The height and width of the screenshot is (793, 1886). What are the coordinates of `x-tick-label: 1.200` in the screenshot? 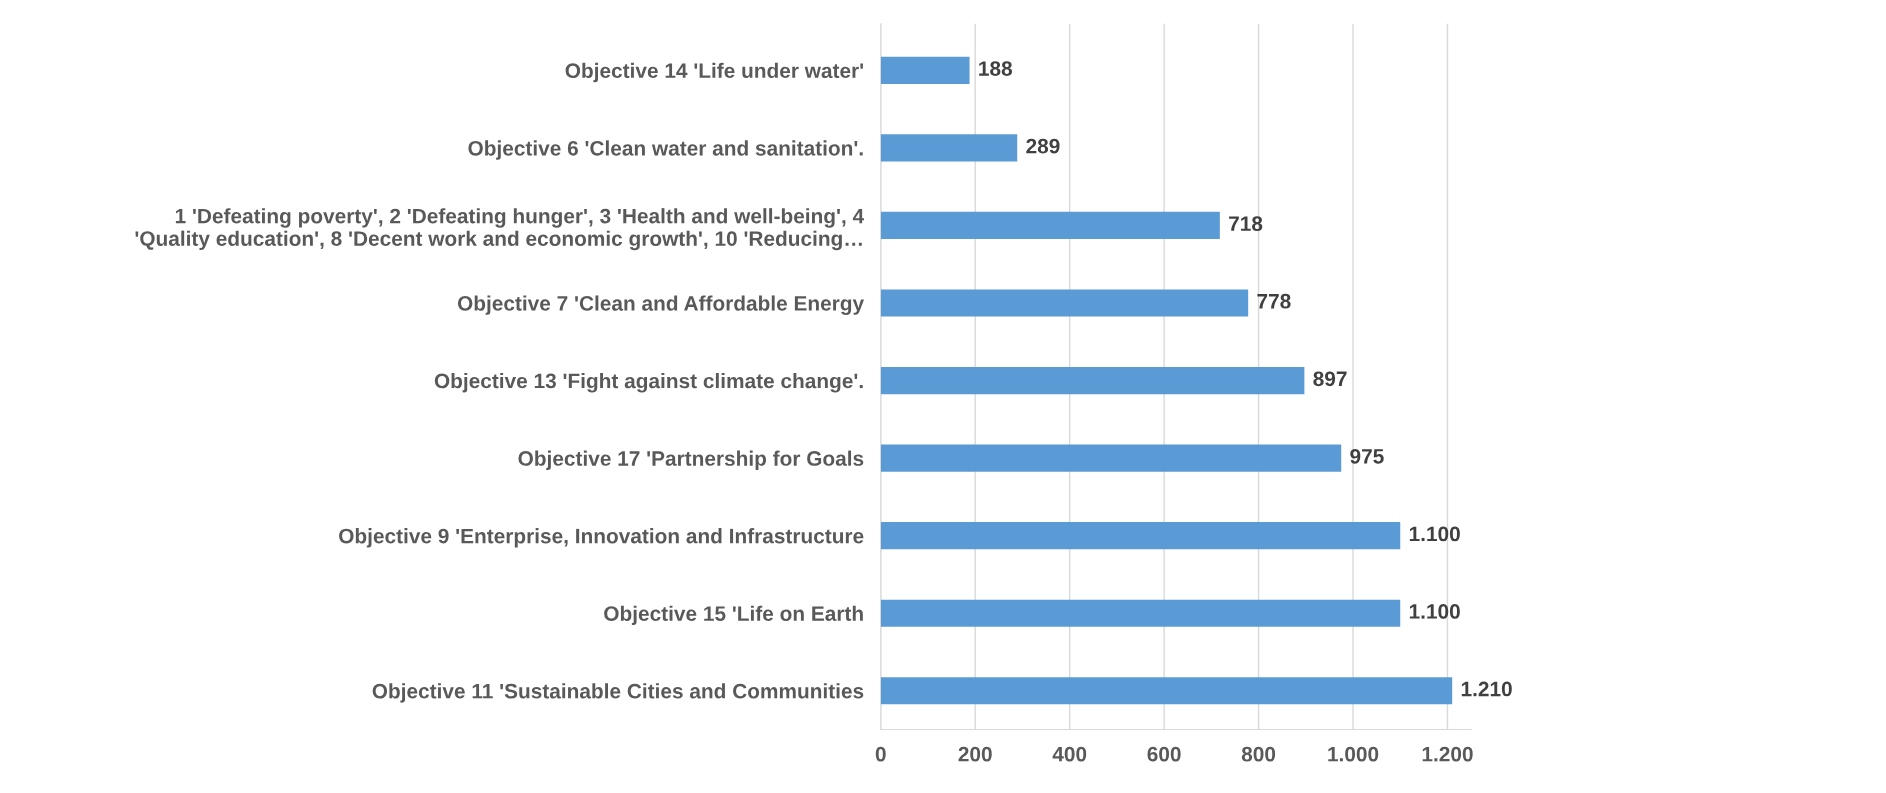 It's located at (1447, 754).